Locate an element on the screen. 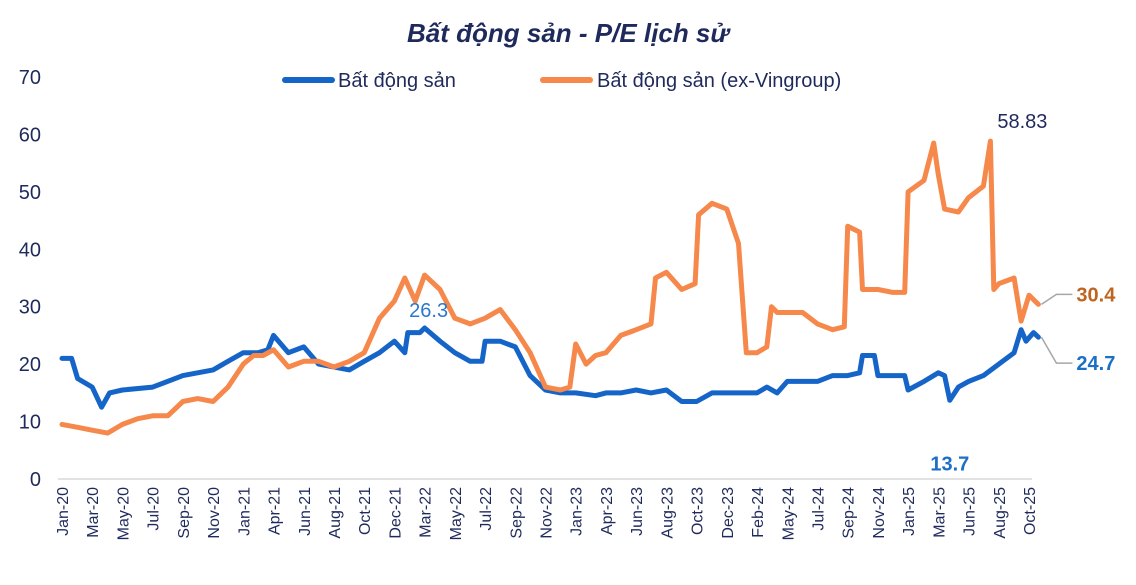 This screenshot has height=585, width=1136. legend: Bất động sản Bất động sản (ex-Vingroup) is located at coordinates (561, 81).